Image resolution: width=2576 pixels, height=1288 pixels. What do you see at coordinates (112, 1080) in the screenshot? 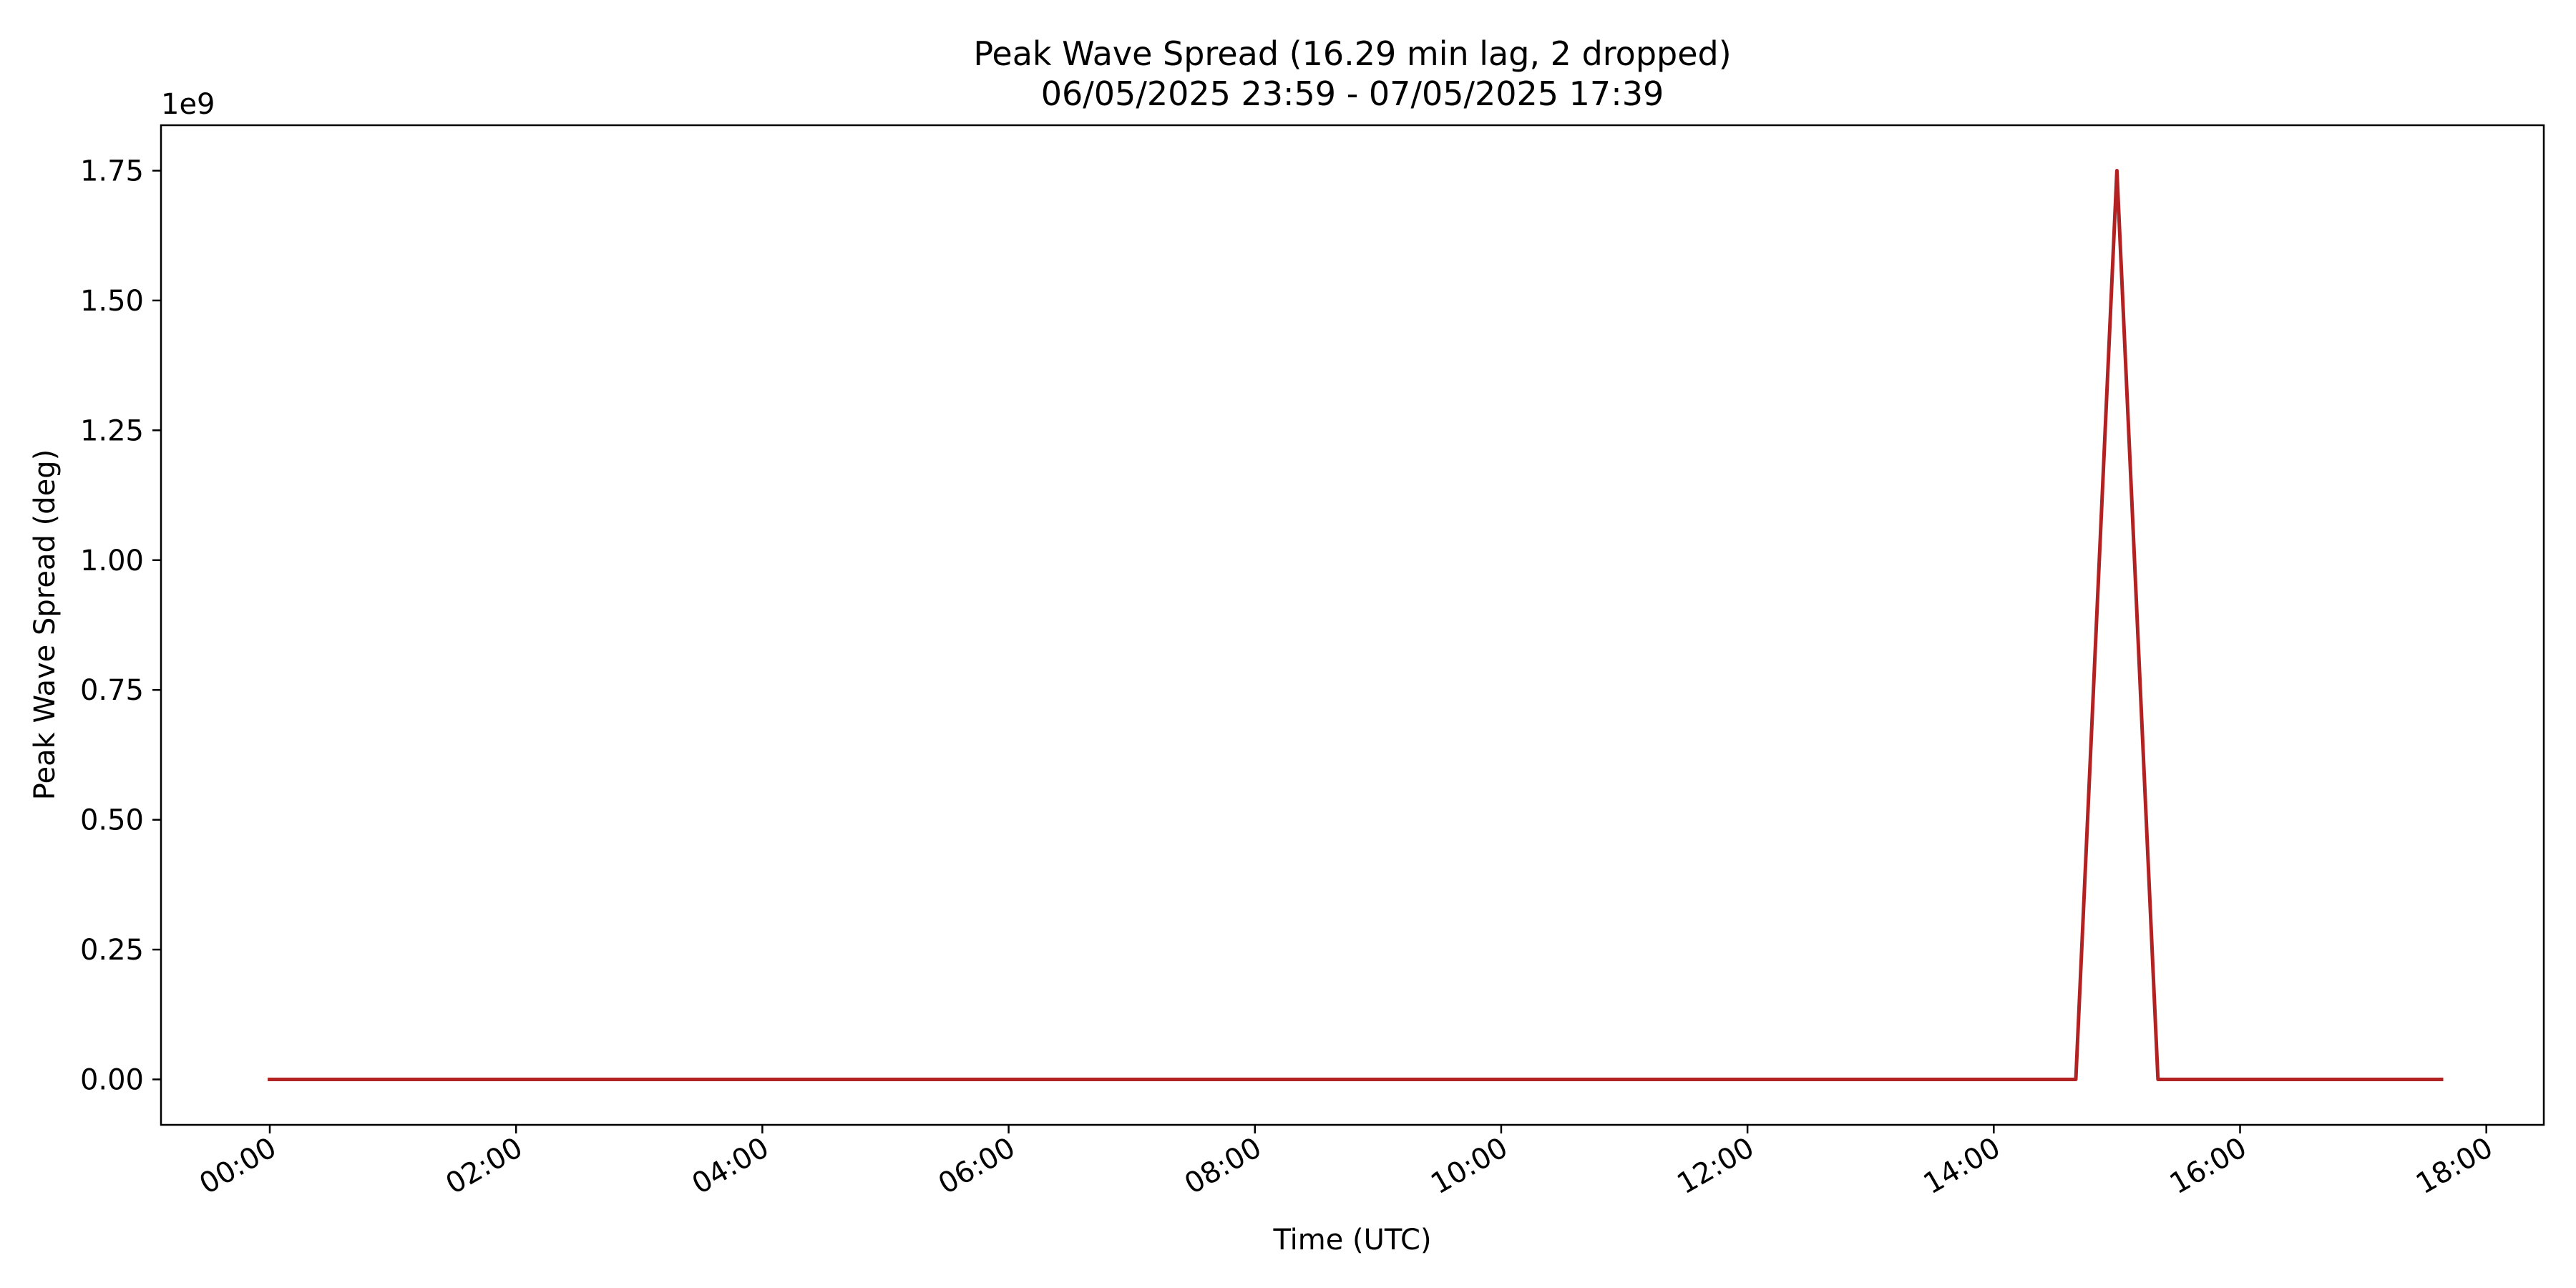
I see `y-tick-label: 0.00` at bounding box center [112, 1080].